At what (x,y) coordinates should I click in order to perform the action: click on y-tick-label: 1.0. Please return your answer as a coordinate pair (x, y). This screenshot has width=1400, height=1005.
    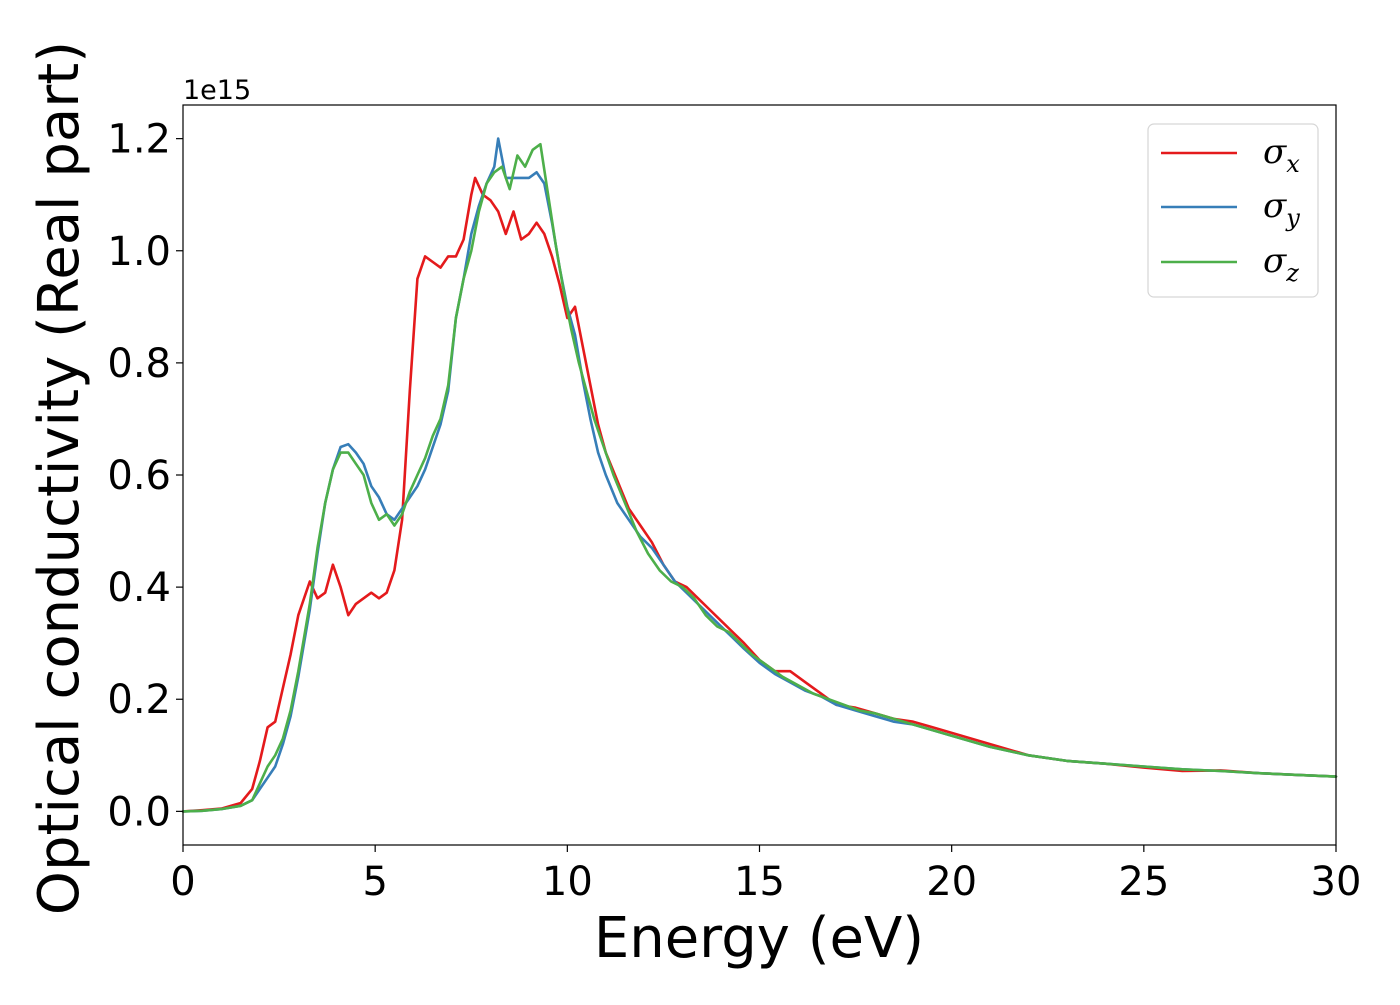
    Looking at the image, I should click on (139, 252).